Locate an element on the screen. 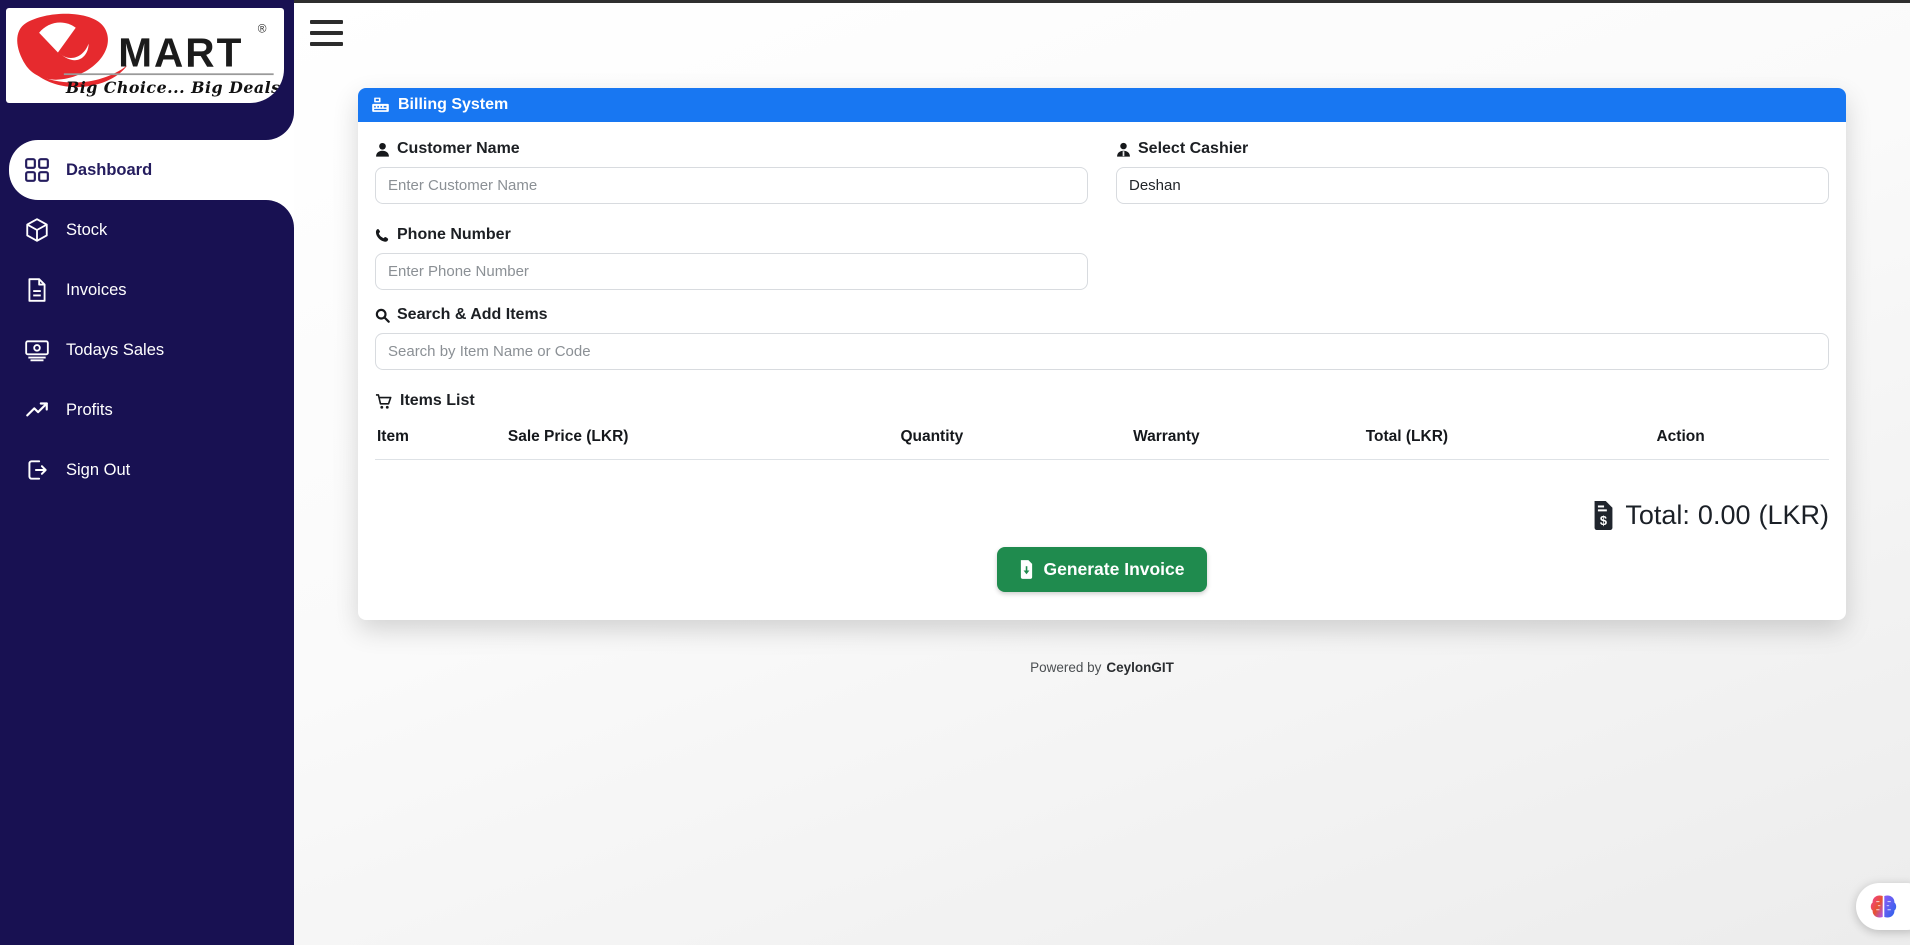  billing-card-title: Billing System is located at coordinates (453, 104).